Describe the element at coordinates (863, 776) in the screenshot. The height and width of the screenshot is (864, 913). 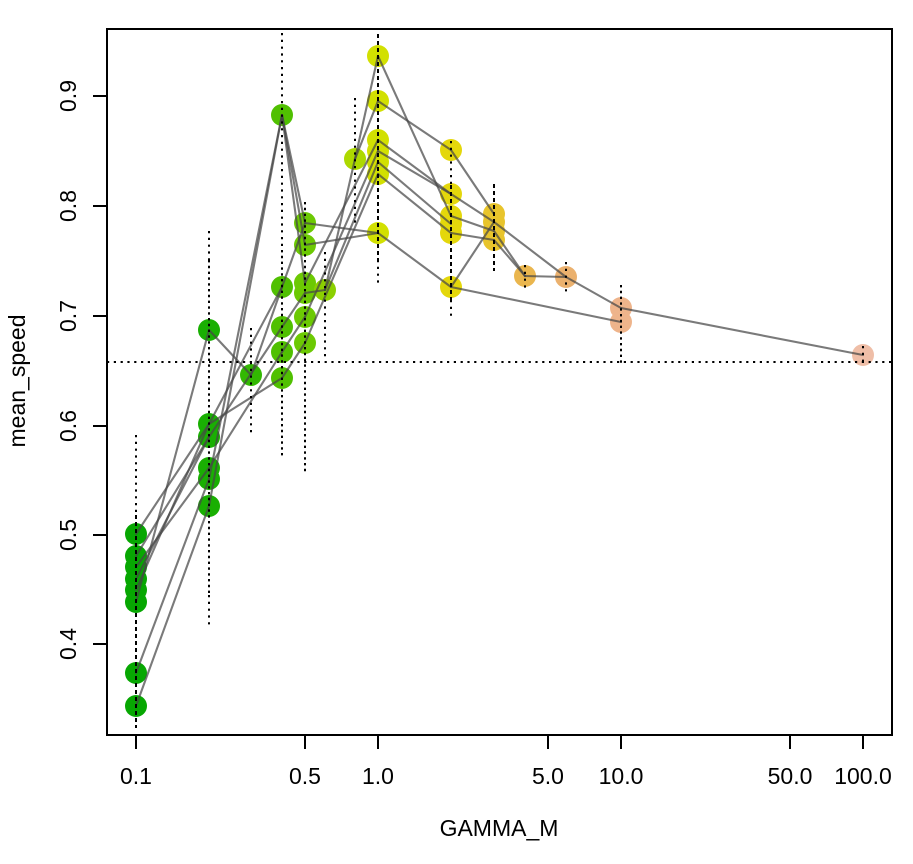
I see `svg-text: 100.0` at that location.